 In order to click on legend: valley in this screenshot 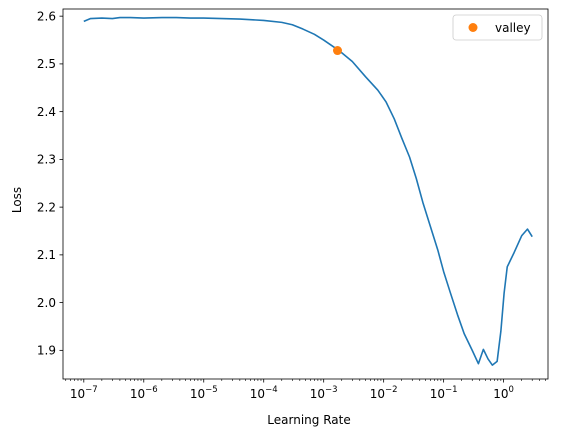, I will do `click(497, 27)`.